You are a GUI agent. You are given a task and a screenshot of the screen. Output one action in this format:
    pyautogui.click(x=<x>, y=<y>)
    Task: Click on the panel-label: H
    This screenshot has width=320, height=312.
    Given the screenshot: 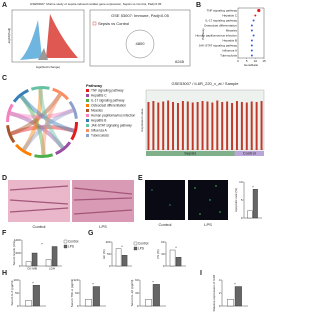 What is the action you would take?
    pyautogui.click(x=4, y=273)
    